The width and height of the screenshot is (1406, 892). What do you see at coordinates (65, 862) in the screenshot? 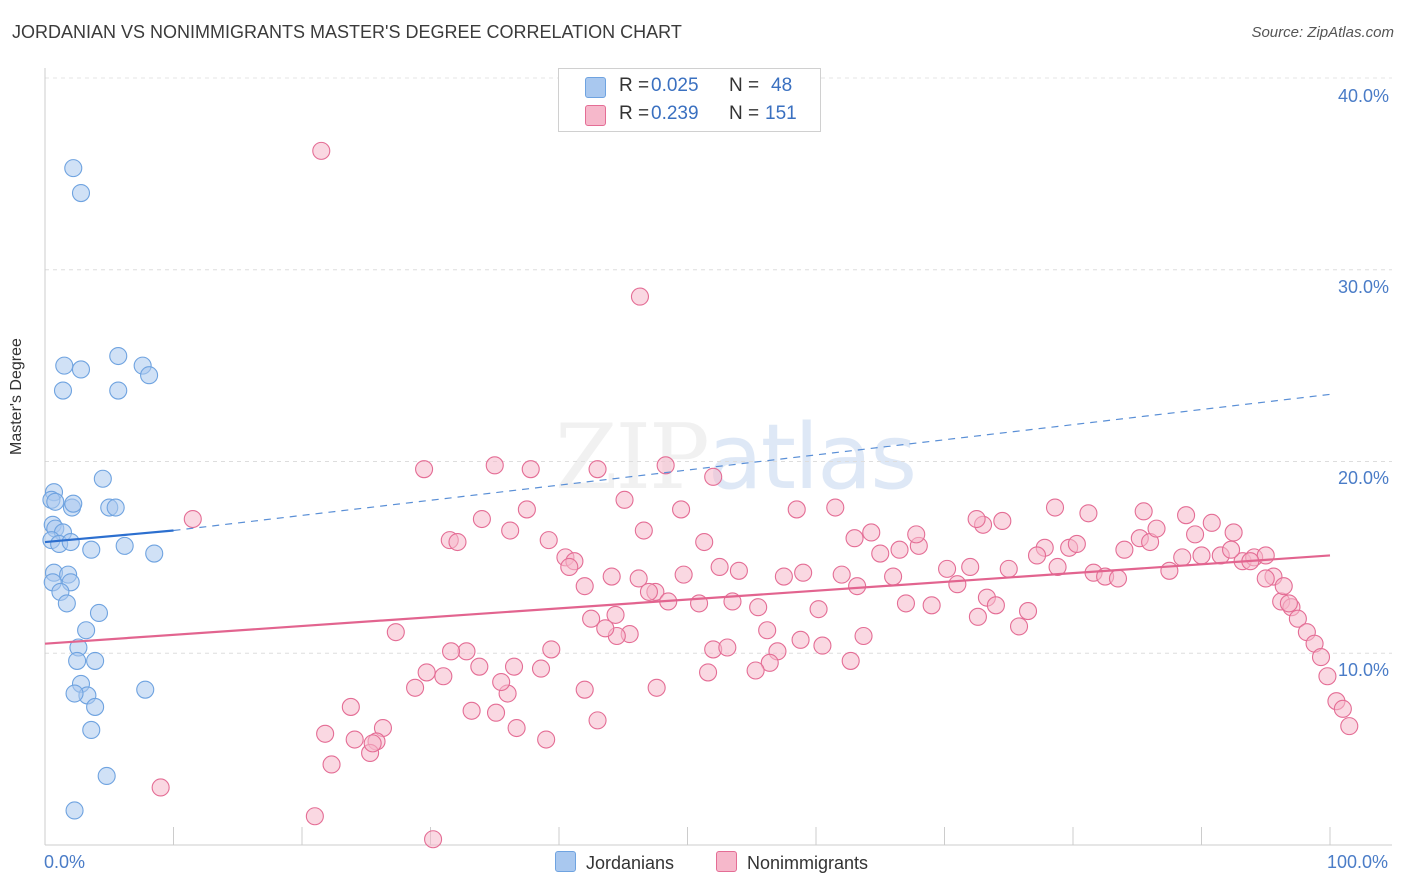
I see `x-tick-label-0: 0.0%` at bounding box center [65, 862].